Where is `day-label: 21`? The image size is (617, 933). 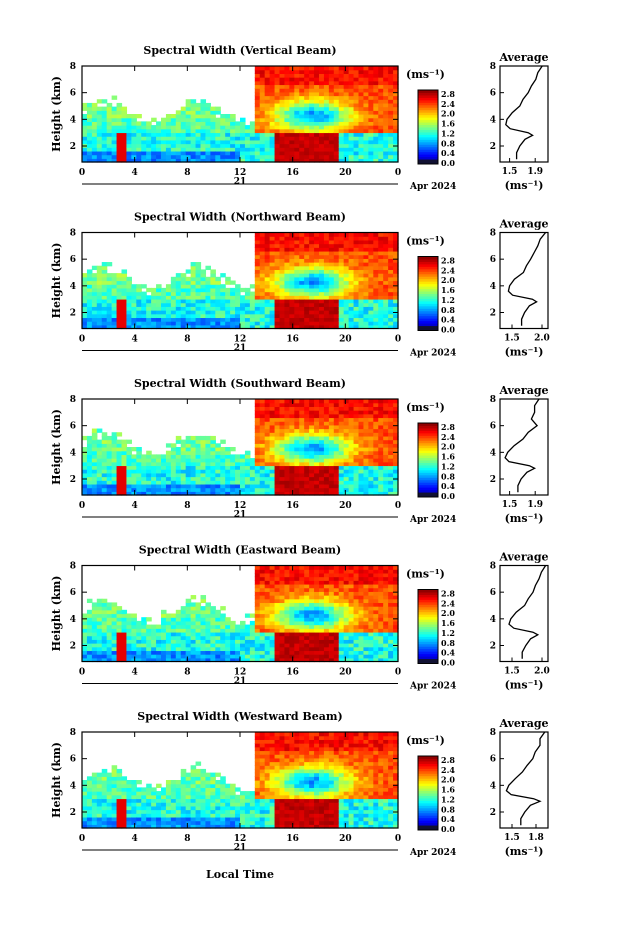
day-label: 21 is located at coordinates (240, 515).